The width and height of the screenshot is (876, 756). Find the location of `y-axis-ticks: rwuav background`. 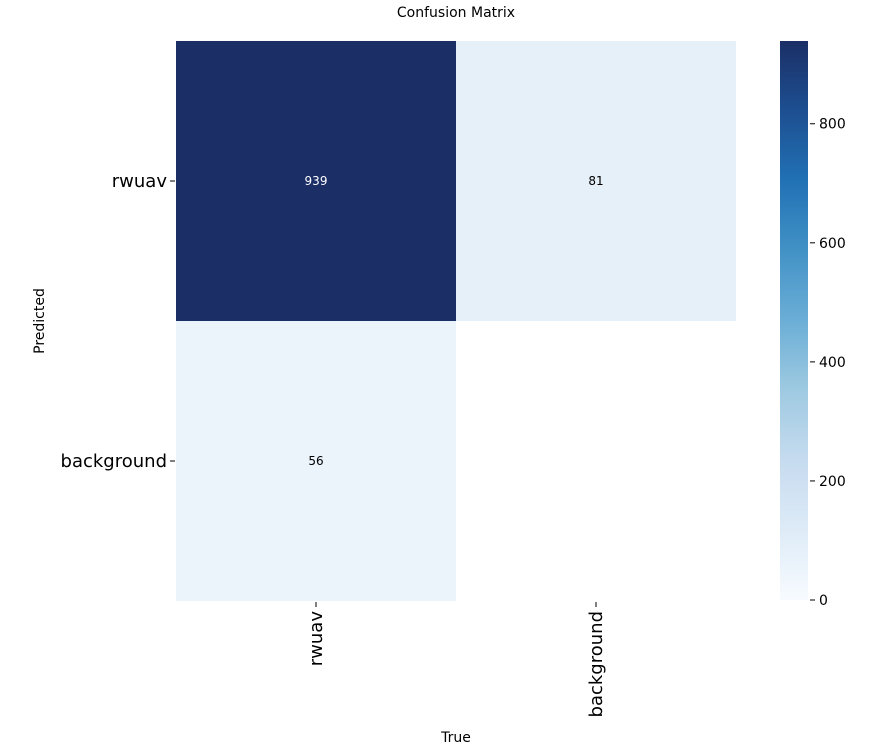

y-axis-ticks: rwuav background is located at coordinates (118, 321).